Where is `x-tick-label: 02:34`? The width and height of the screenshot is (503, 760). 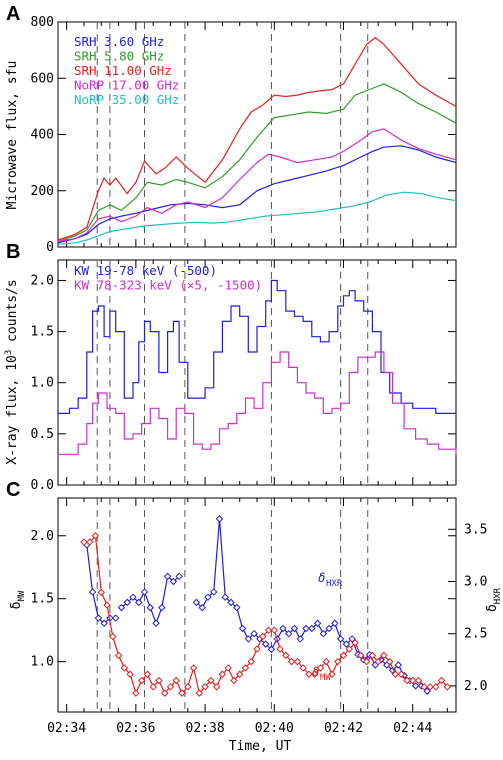 x-tick-label: 02:34 is located at coordinates (66, 728).